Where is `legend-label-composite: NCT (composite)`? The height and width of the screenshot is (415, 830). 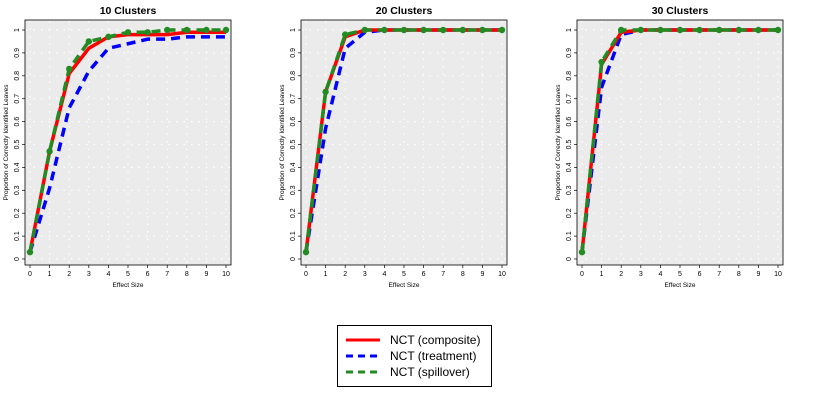 legend-label-composite: NCT (composite) is located at coordinates (435, 340).